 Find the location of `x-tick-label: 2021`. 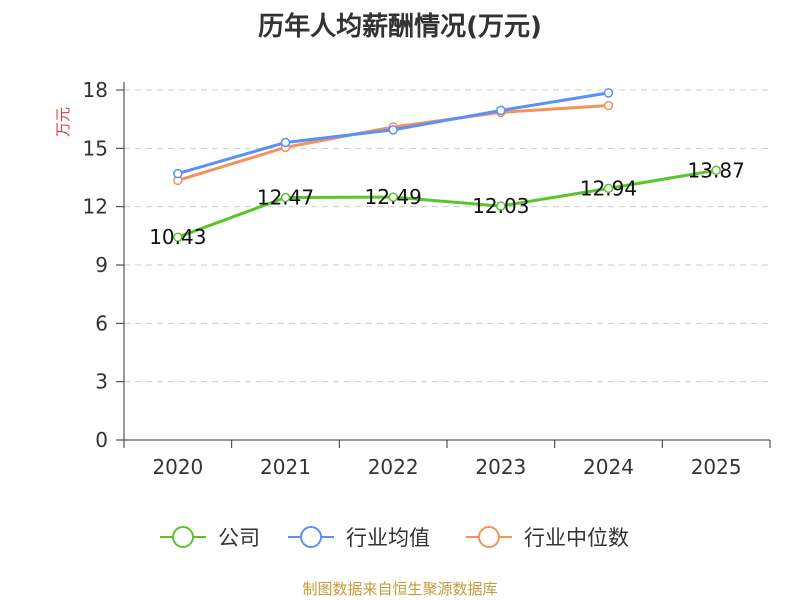

x-tick-label: 2021 is located at coordinates (285, 467).